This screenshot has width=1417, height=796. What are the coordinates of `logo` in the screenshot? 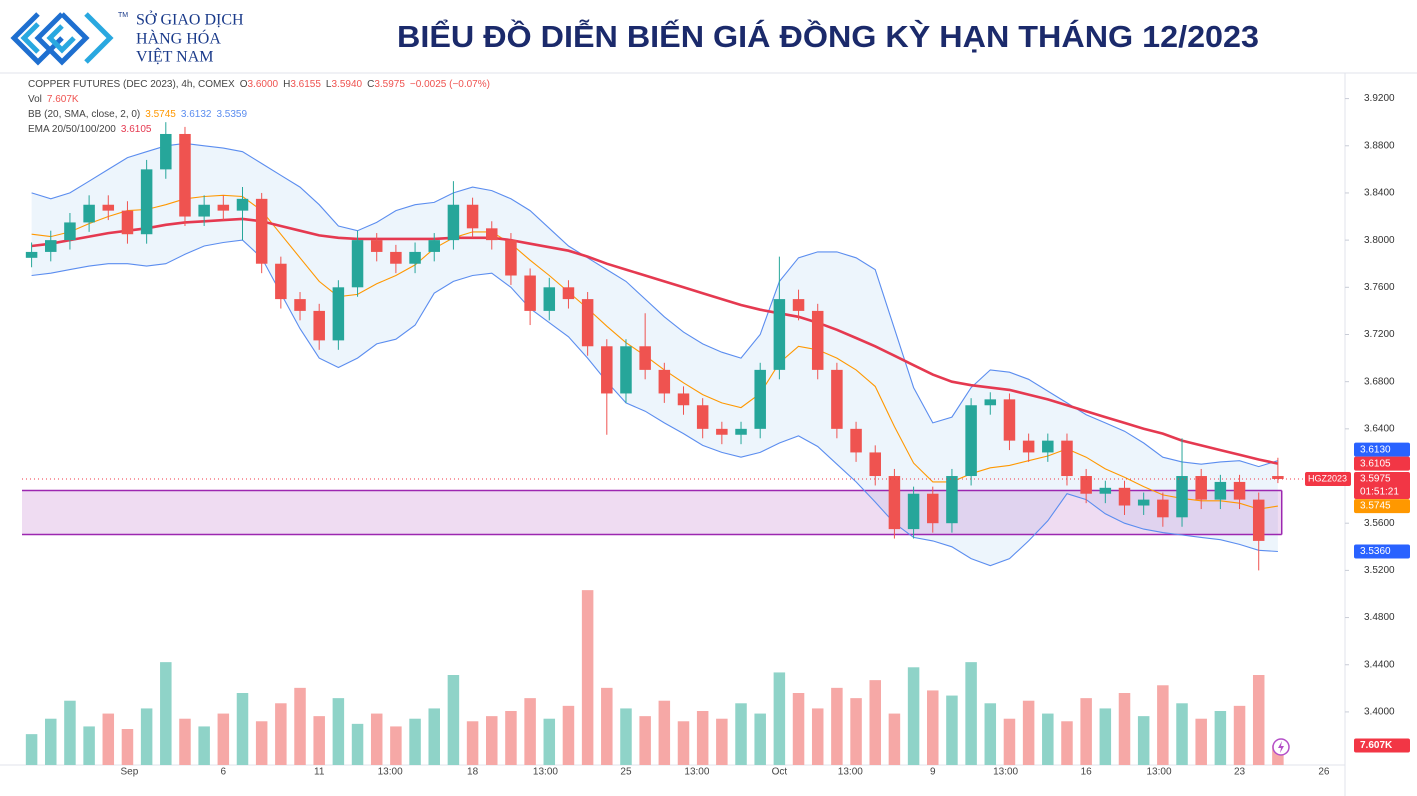 It's located at (62, 39).